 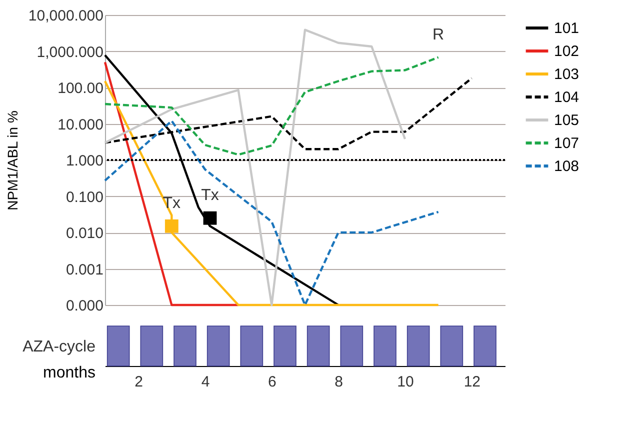 What do you see at coordinates (567, 28) in the screenshot?
I see `legend-label: 101` at bounding box center [567, 28].